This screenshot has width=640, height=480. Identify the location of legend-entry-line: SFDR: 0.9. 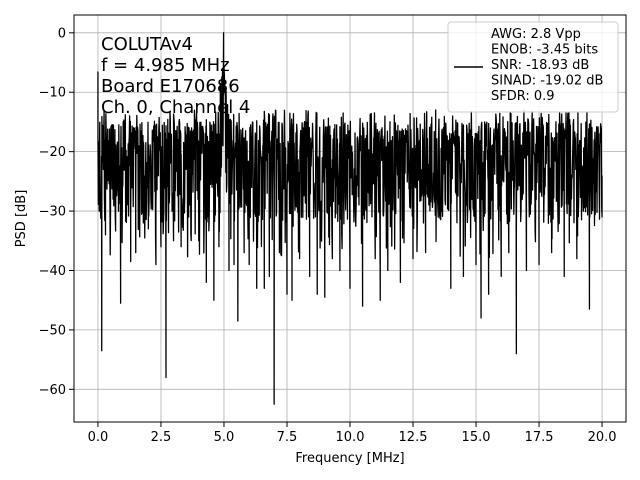
(523, 96).